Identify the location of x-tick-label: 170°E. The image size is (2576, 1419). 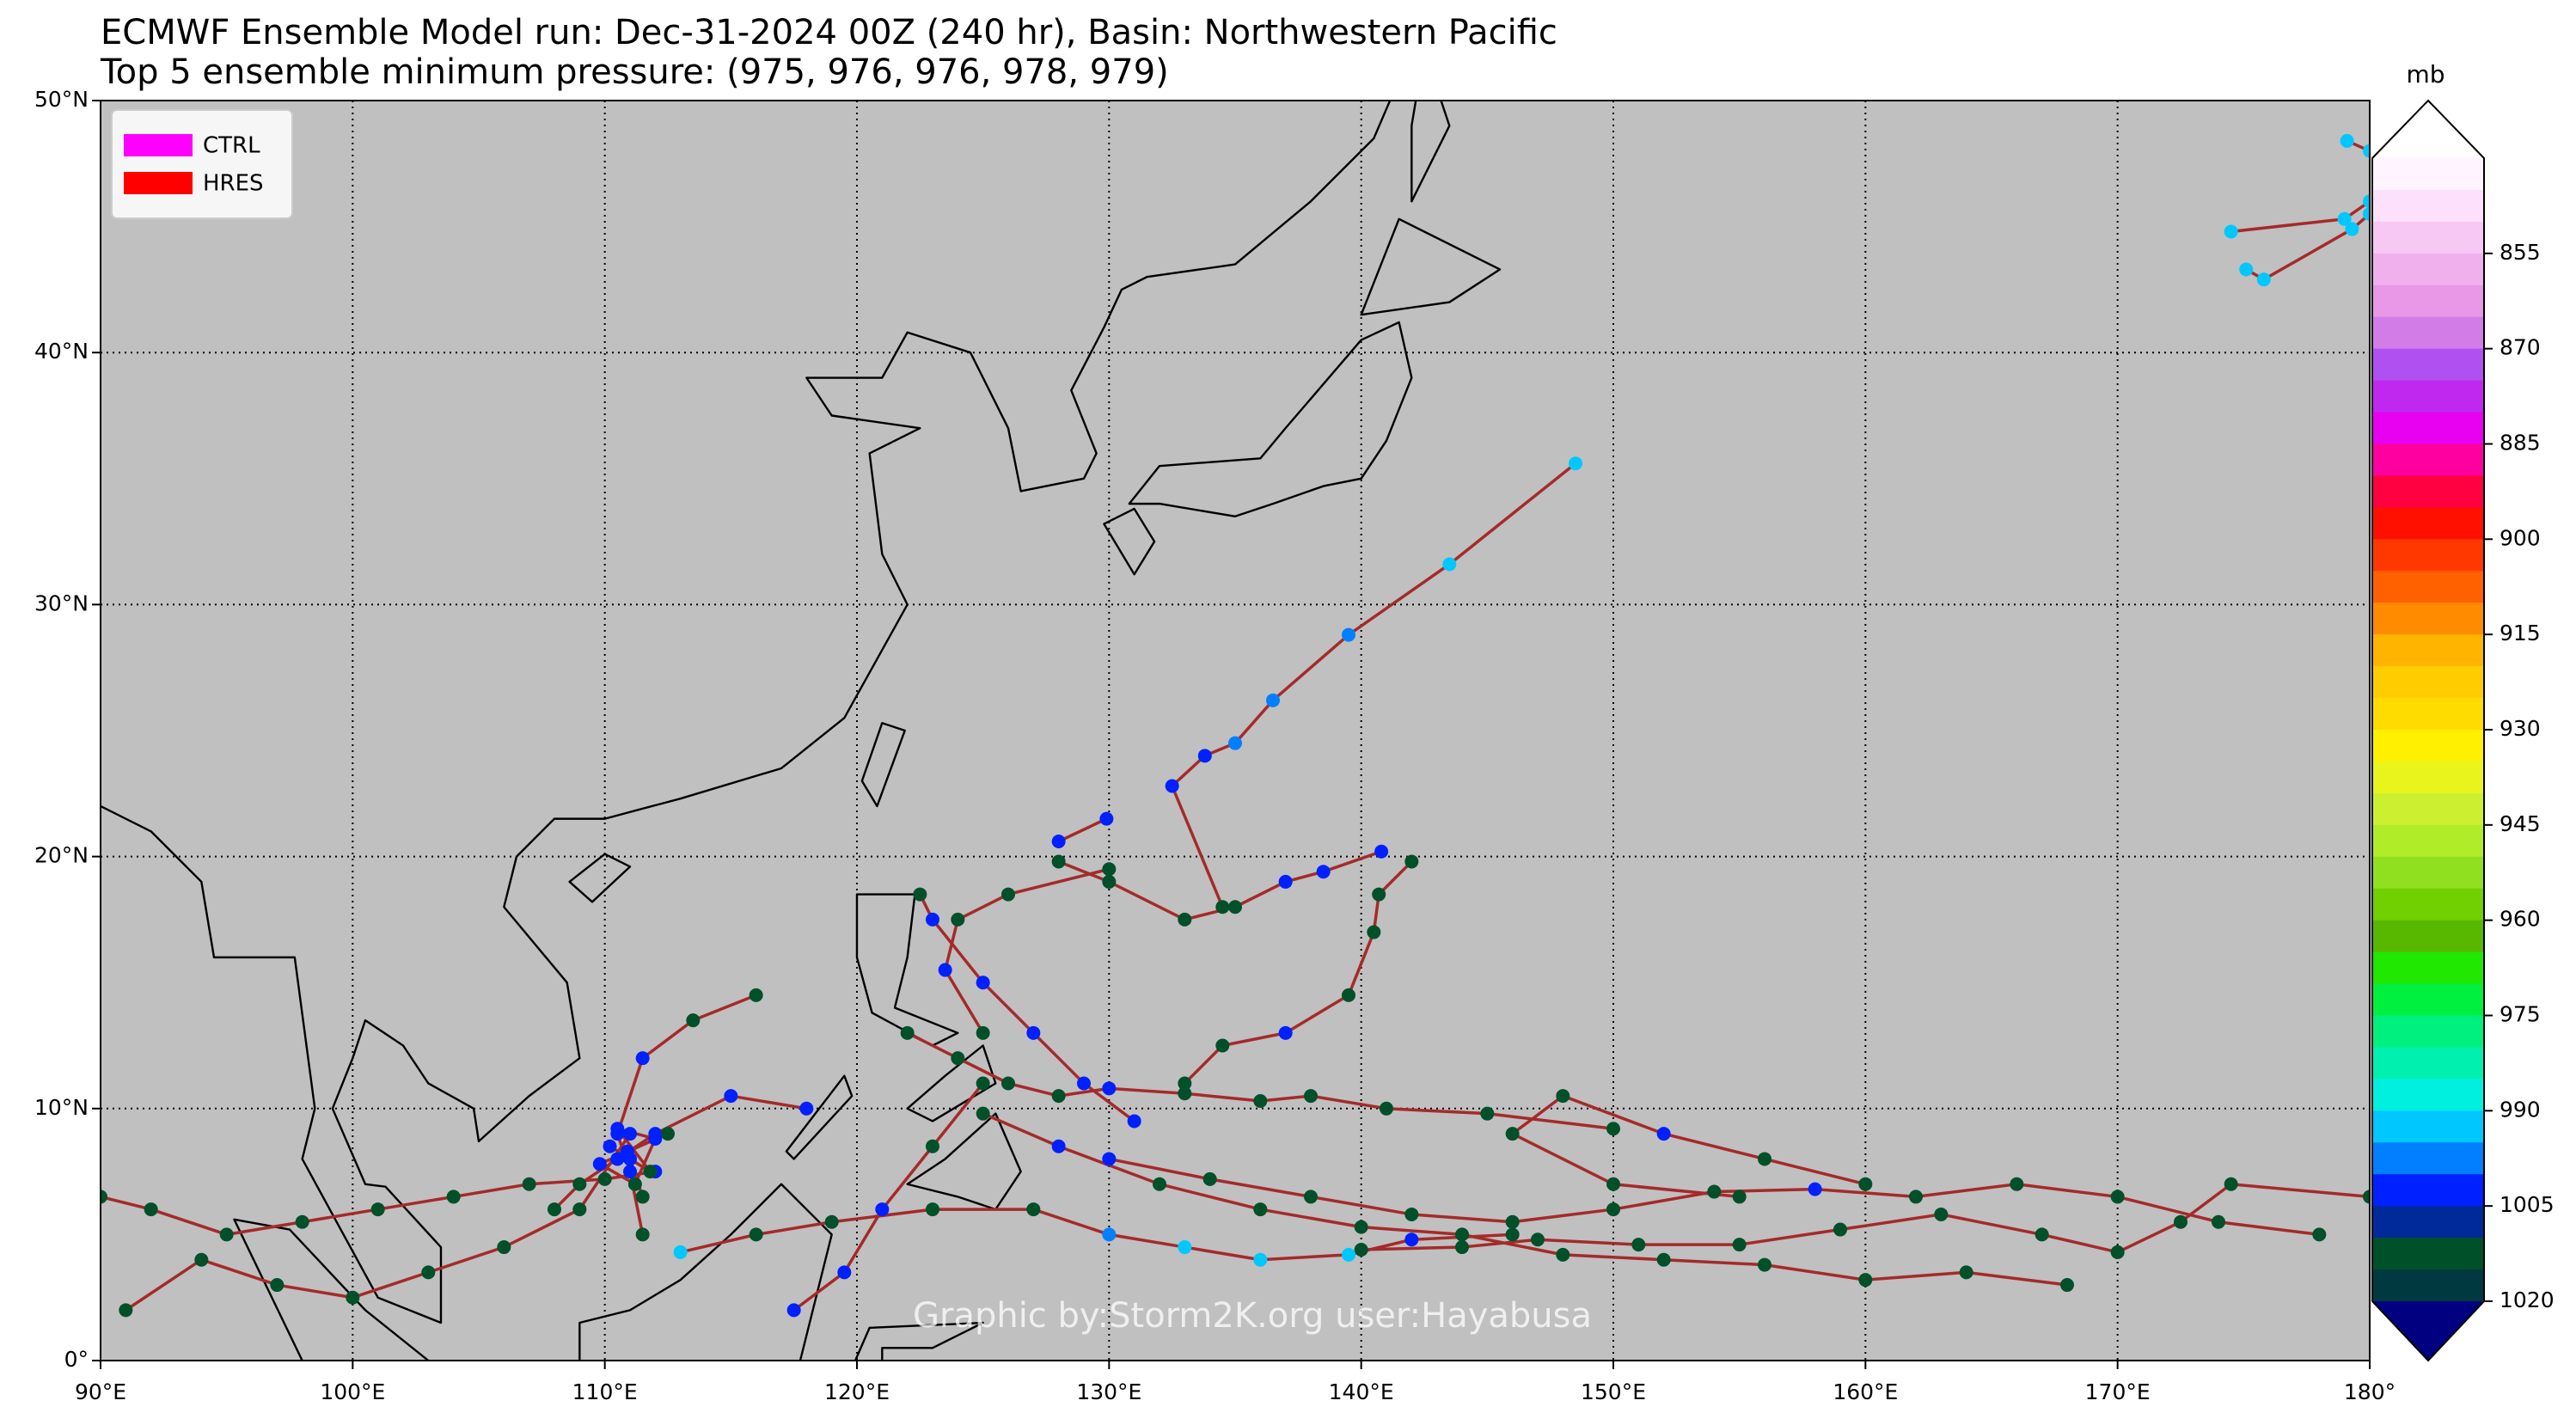
(2118, 1391).